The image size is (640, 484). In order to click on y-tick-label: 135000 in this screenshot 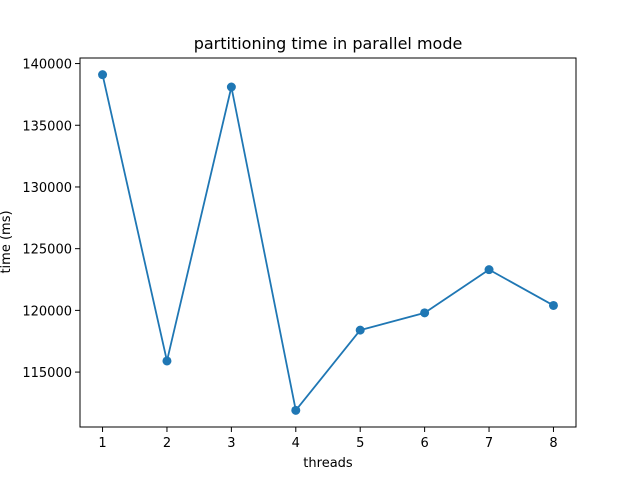, I will do `click(47, 126)`.